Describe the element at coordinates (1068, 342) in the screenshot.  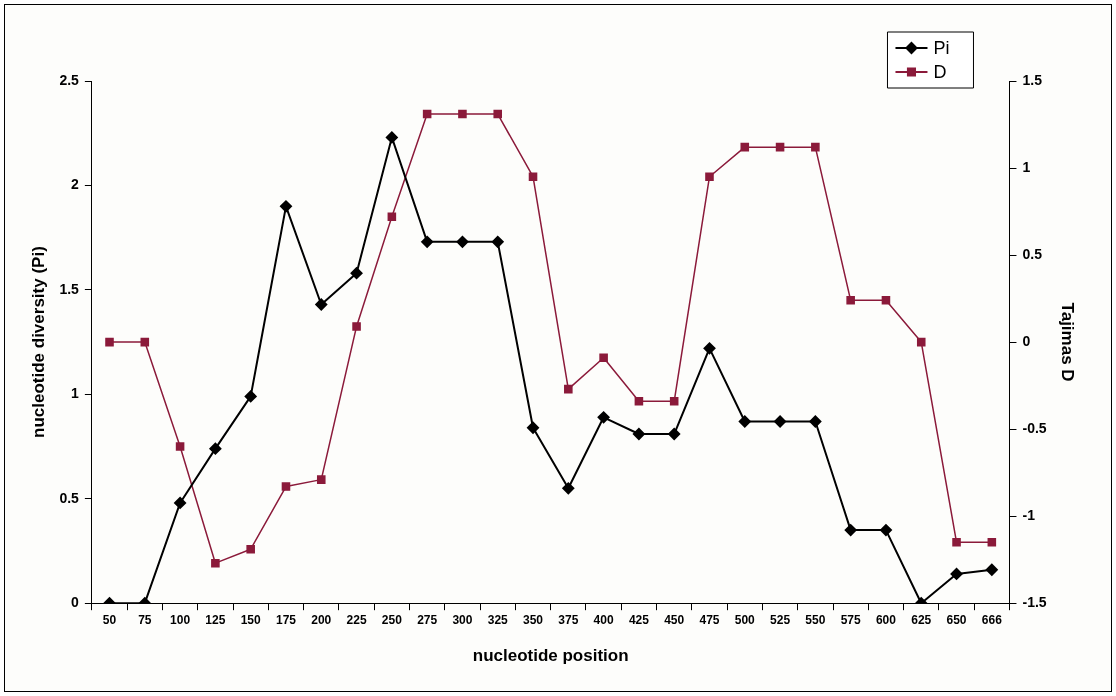
I see `y2-axis-title: Tajimas D` at that location.